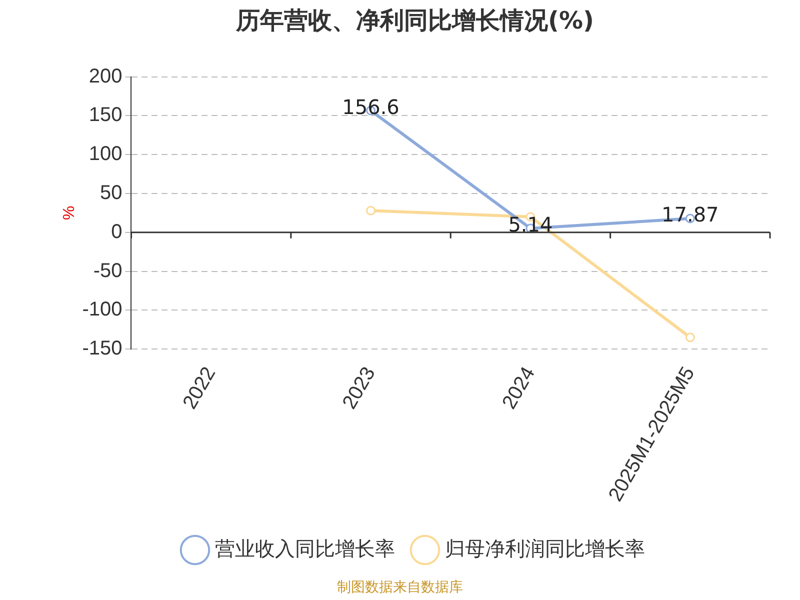  Describe the element at coordinates (305, 549) in the screenshot. I see `legend-label: 营业收入同比增长率` at that location.